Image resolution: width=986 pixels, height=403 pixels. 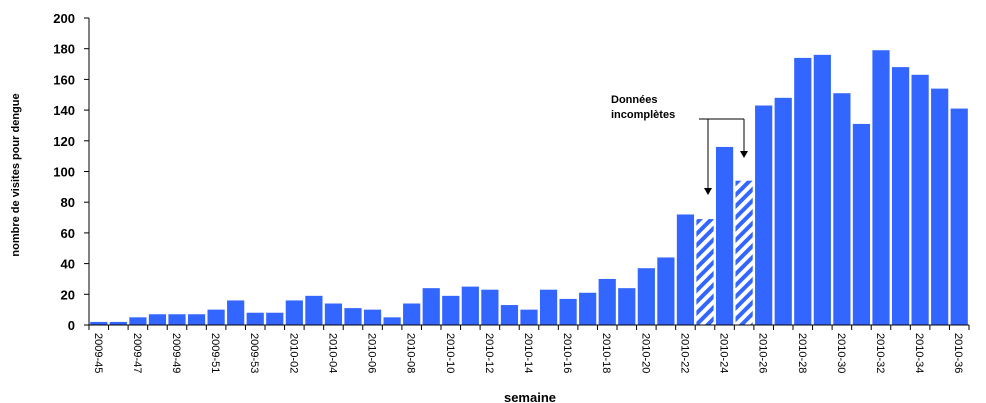 I want to click on annotation-text-line1: Données, so click(x=634, y=100).